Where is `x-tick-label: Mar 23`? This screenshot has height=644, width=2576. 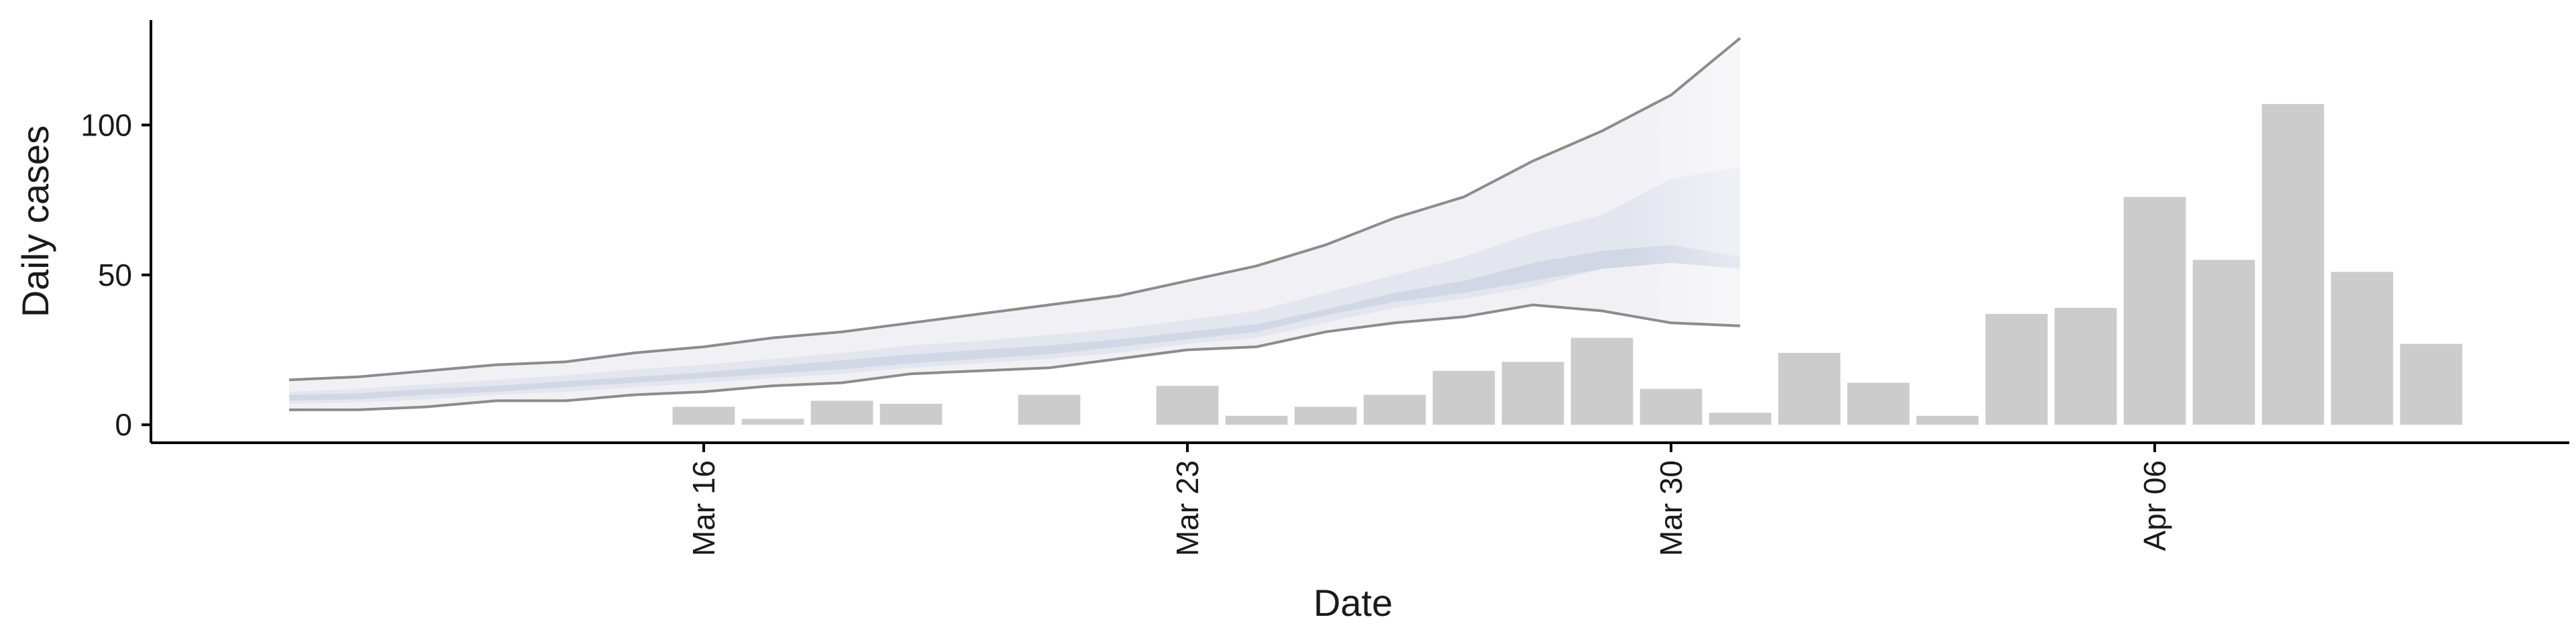
x-tick-label: Mar 23 is located at coordinates (1187, 508).